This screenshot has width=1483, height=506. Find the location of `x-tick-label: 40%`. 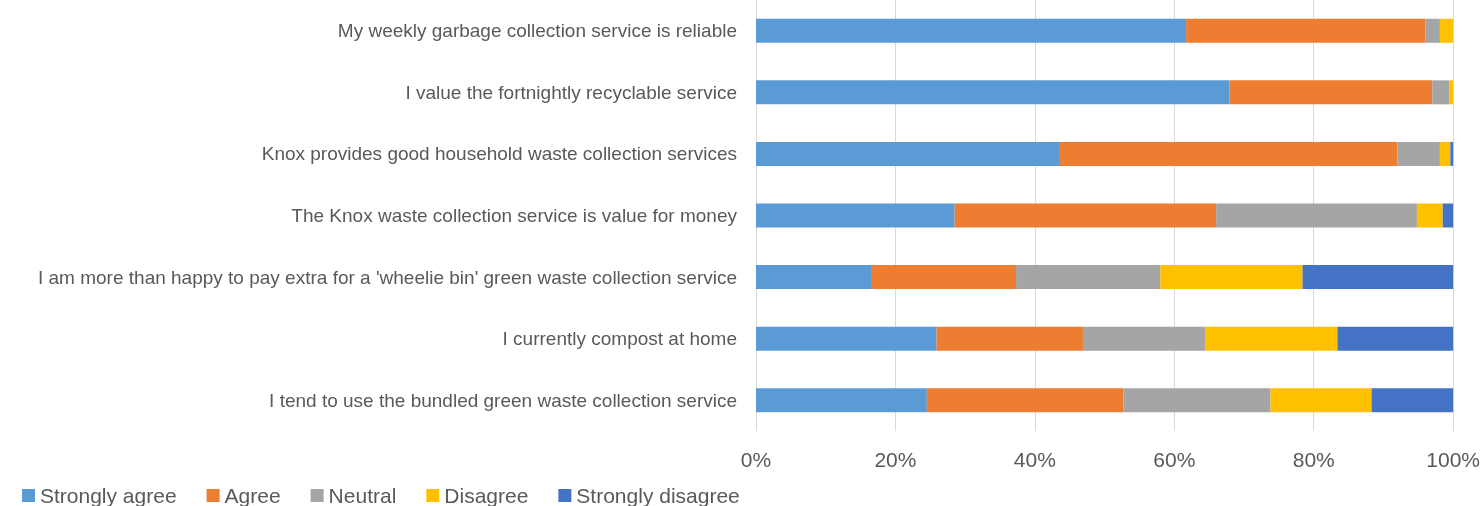

x-tick-label: 40% is located at coordinates (1034, 459).